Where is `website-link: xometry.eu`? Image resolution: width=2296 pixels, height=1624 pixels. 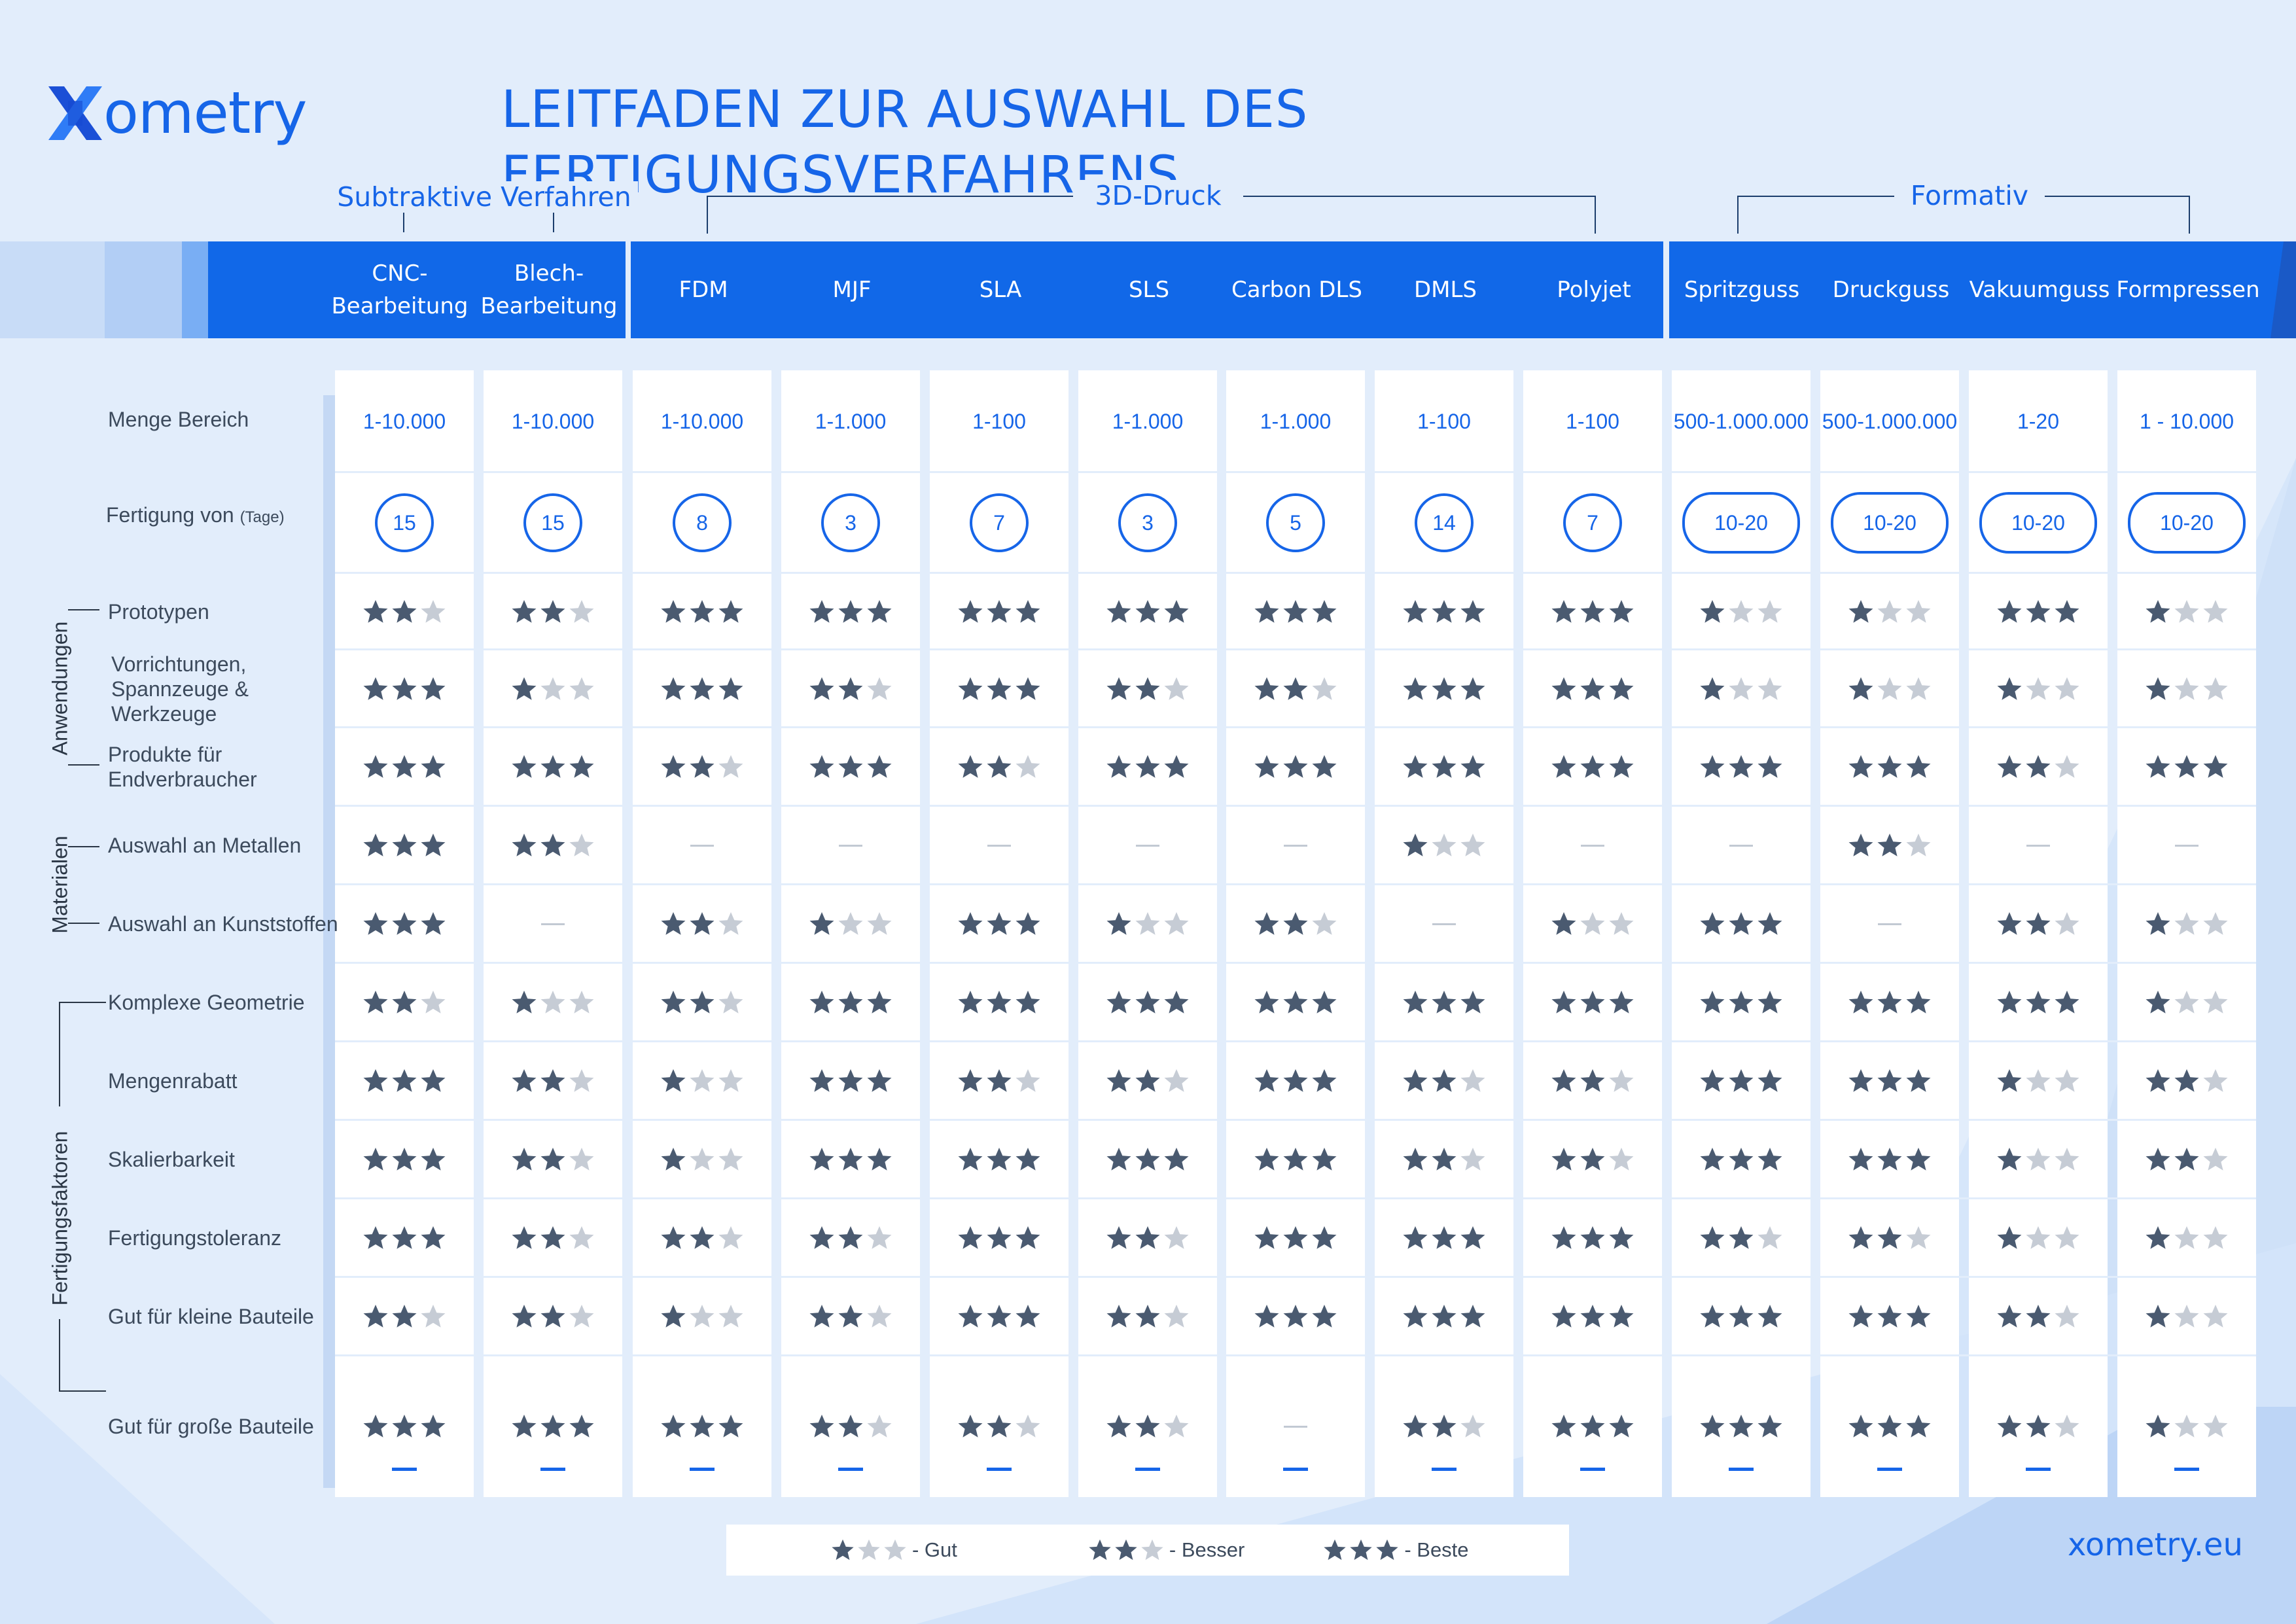
website-link: xometry.eu is located at coordinates (2156, 1545).